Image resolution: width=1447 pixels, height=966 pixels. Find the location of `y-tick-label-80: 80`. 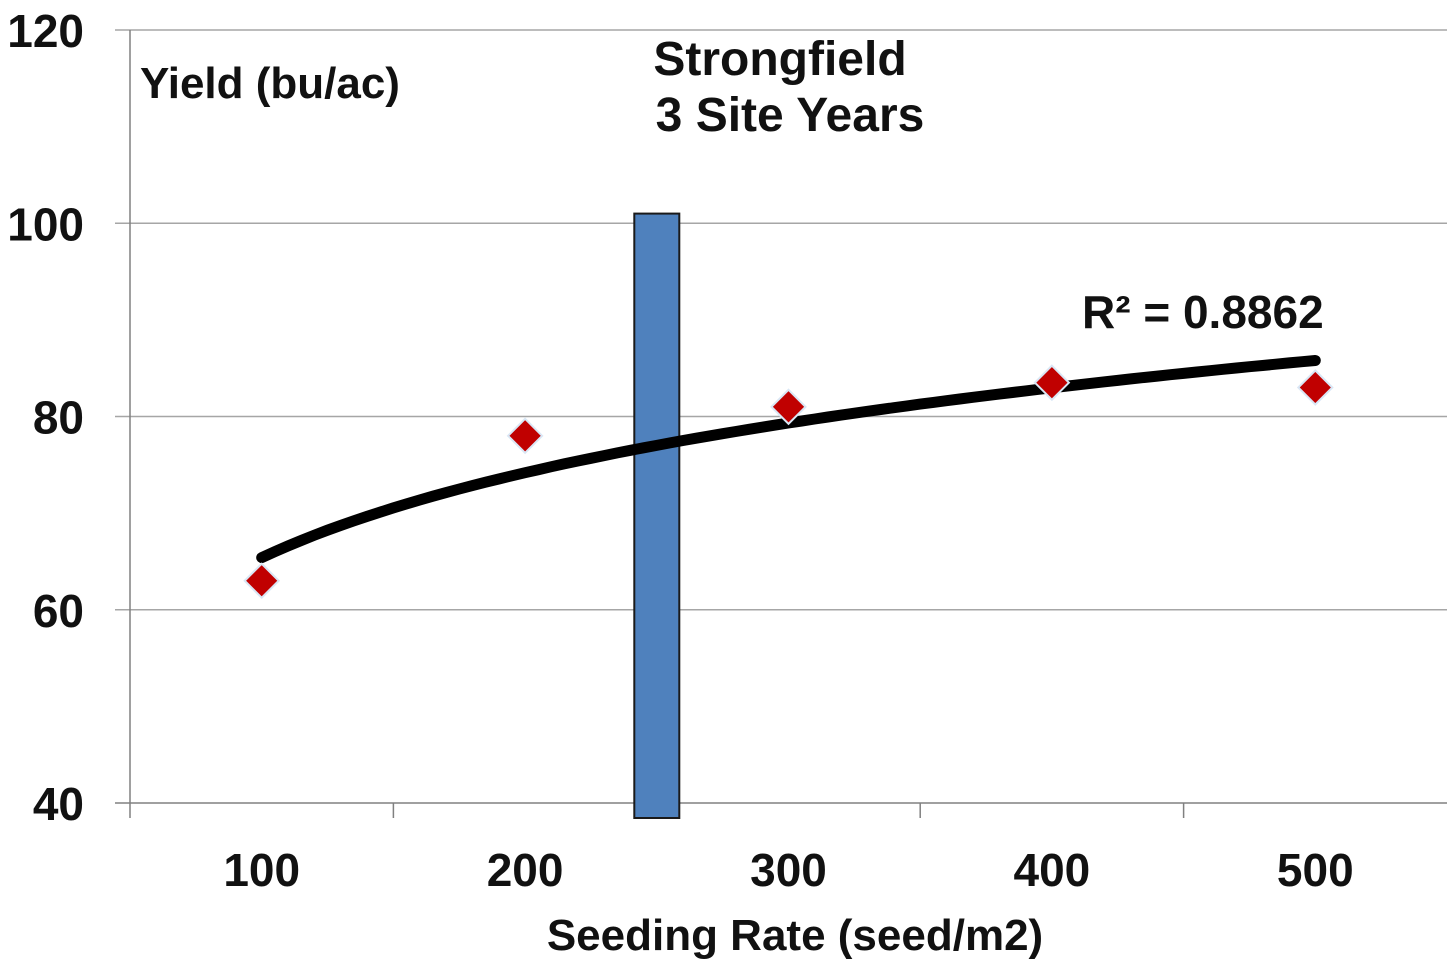

y-tick-label-80: 80 is located at coordinates (58, 418).